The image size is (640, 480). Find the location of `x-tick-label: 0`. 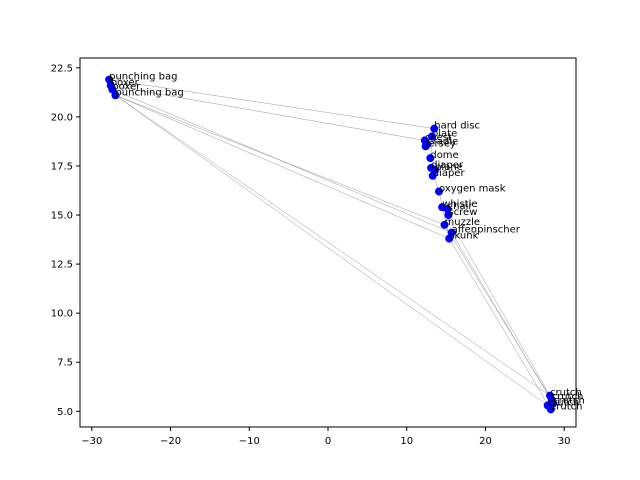

x-tick-label: 0 is located at coordinates (328, 441).